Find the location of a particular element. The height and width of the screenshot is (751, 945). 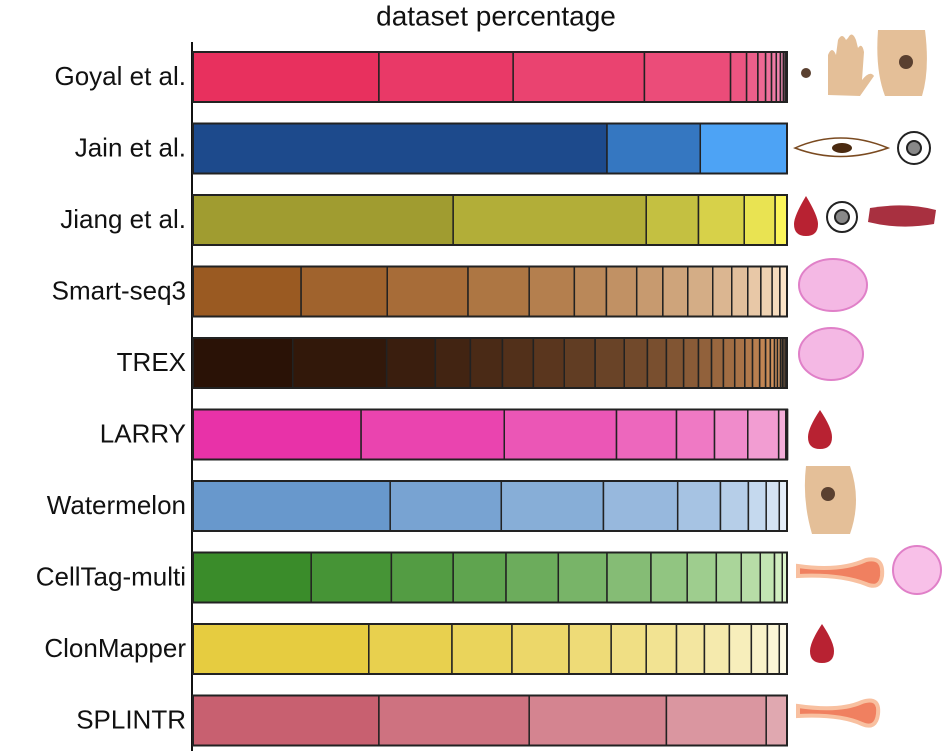

y-tick-label: LARRY is located at coordinates (143, 433).